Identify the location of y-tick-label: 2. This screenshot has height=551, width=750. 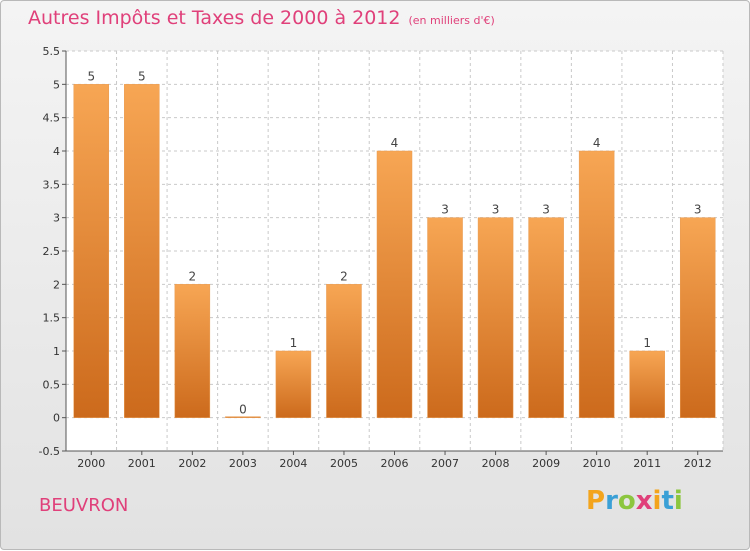
(56, 284).